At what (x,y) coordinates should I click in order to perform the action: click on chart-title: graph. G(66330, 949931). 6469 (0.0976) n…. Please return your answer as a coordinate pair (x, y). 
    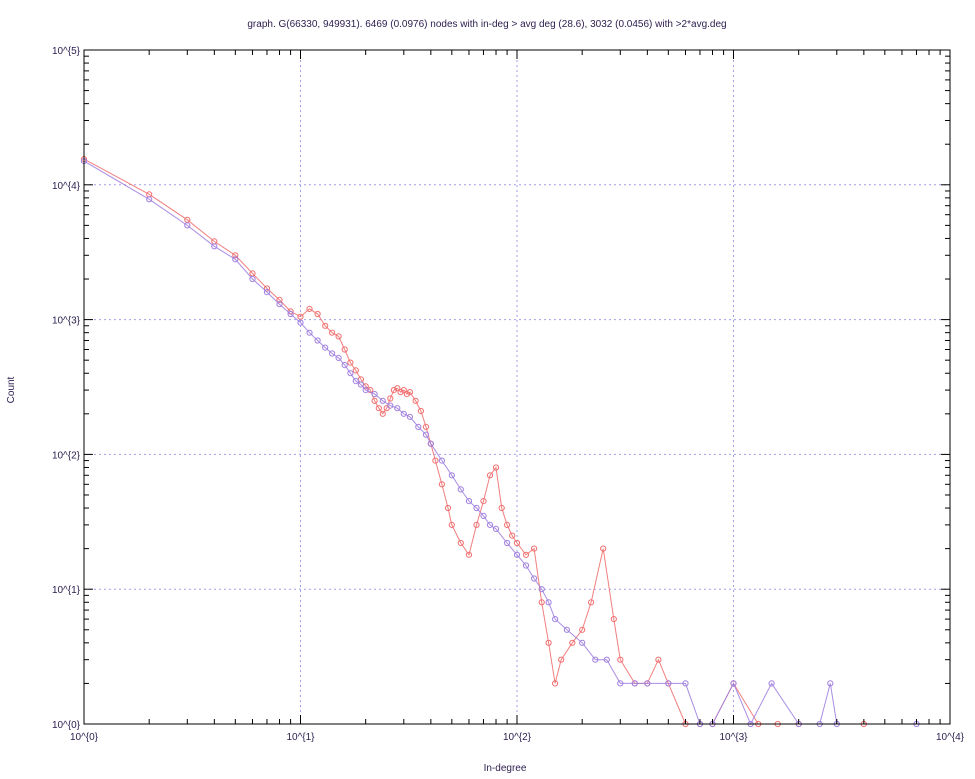
    Looking at the image, I should click on (486, 24).